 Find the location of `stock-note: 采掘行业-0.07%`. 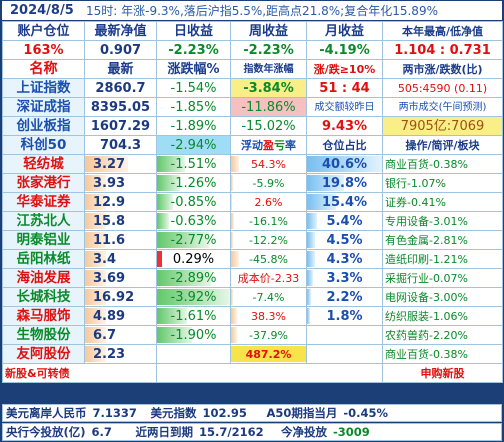

stock-note: 采掘行业-0.07% is located at coordinates (442, 278).